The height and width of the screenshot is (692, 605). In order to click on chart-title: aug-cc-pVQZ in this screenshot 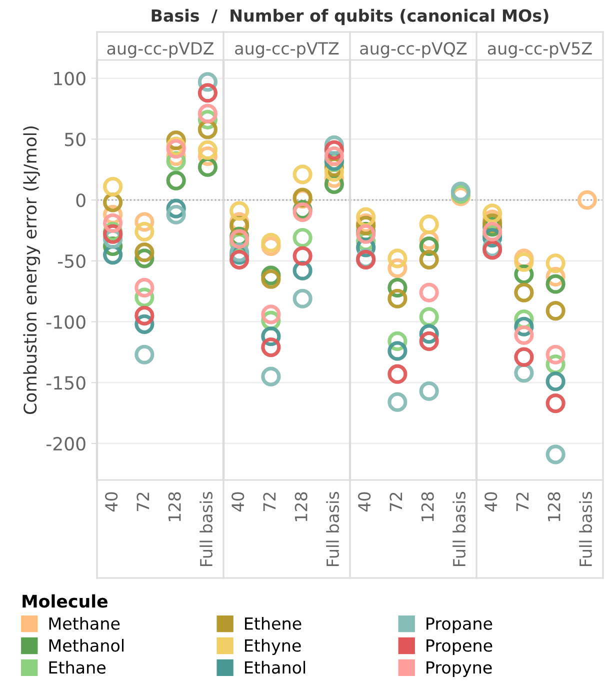, I will do `click(413, 50)`.